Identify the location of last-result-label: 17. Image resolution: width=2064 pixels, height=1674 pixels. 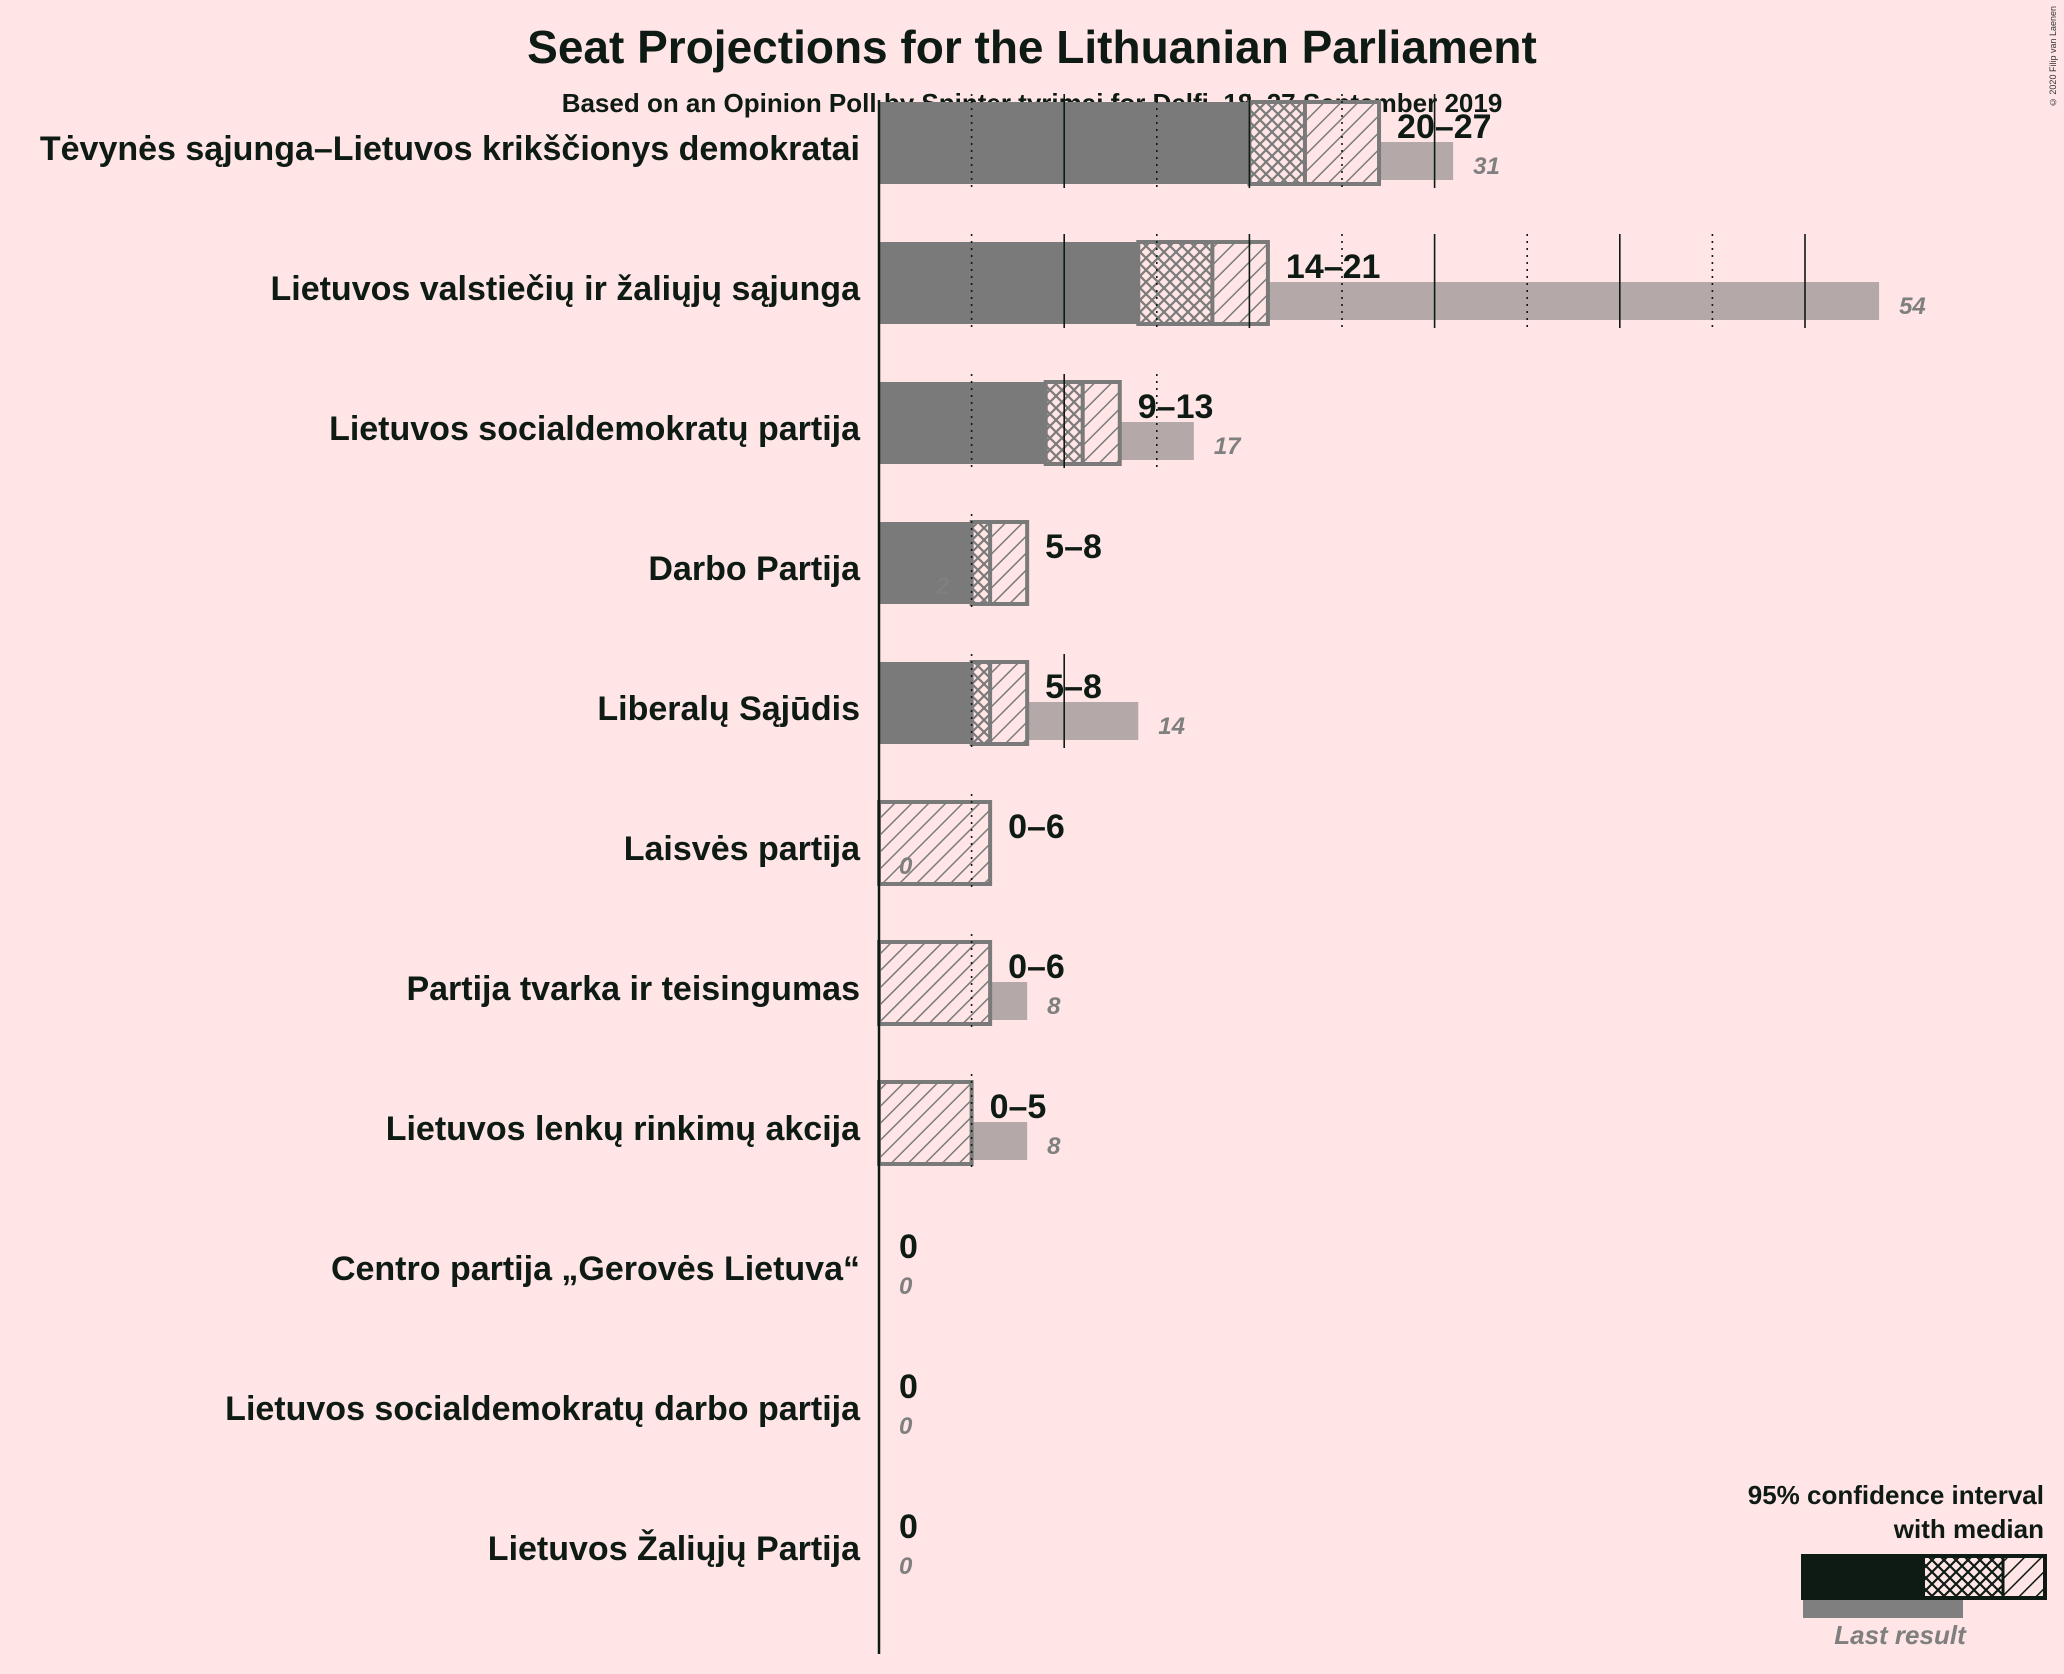
(1228, 446).